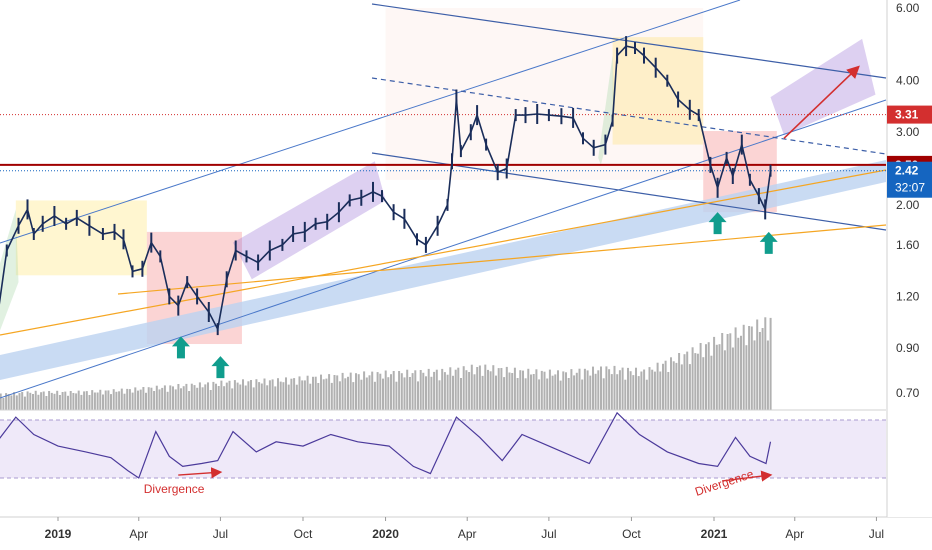 The height and width of the screenshot is (550, 932). What do you see at coordinates (631, 534) in the screenshot?
I see `time-tick-label: Oct` at bounding box center [631, 534].